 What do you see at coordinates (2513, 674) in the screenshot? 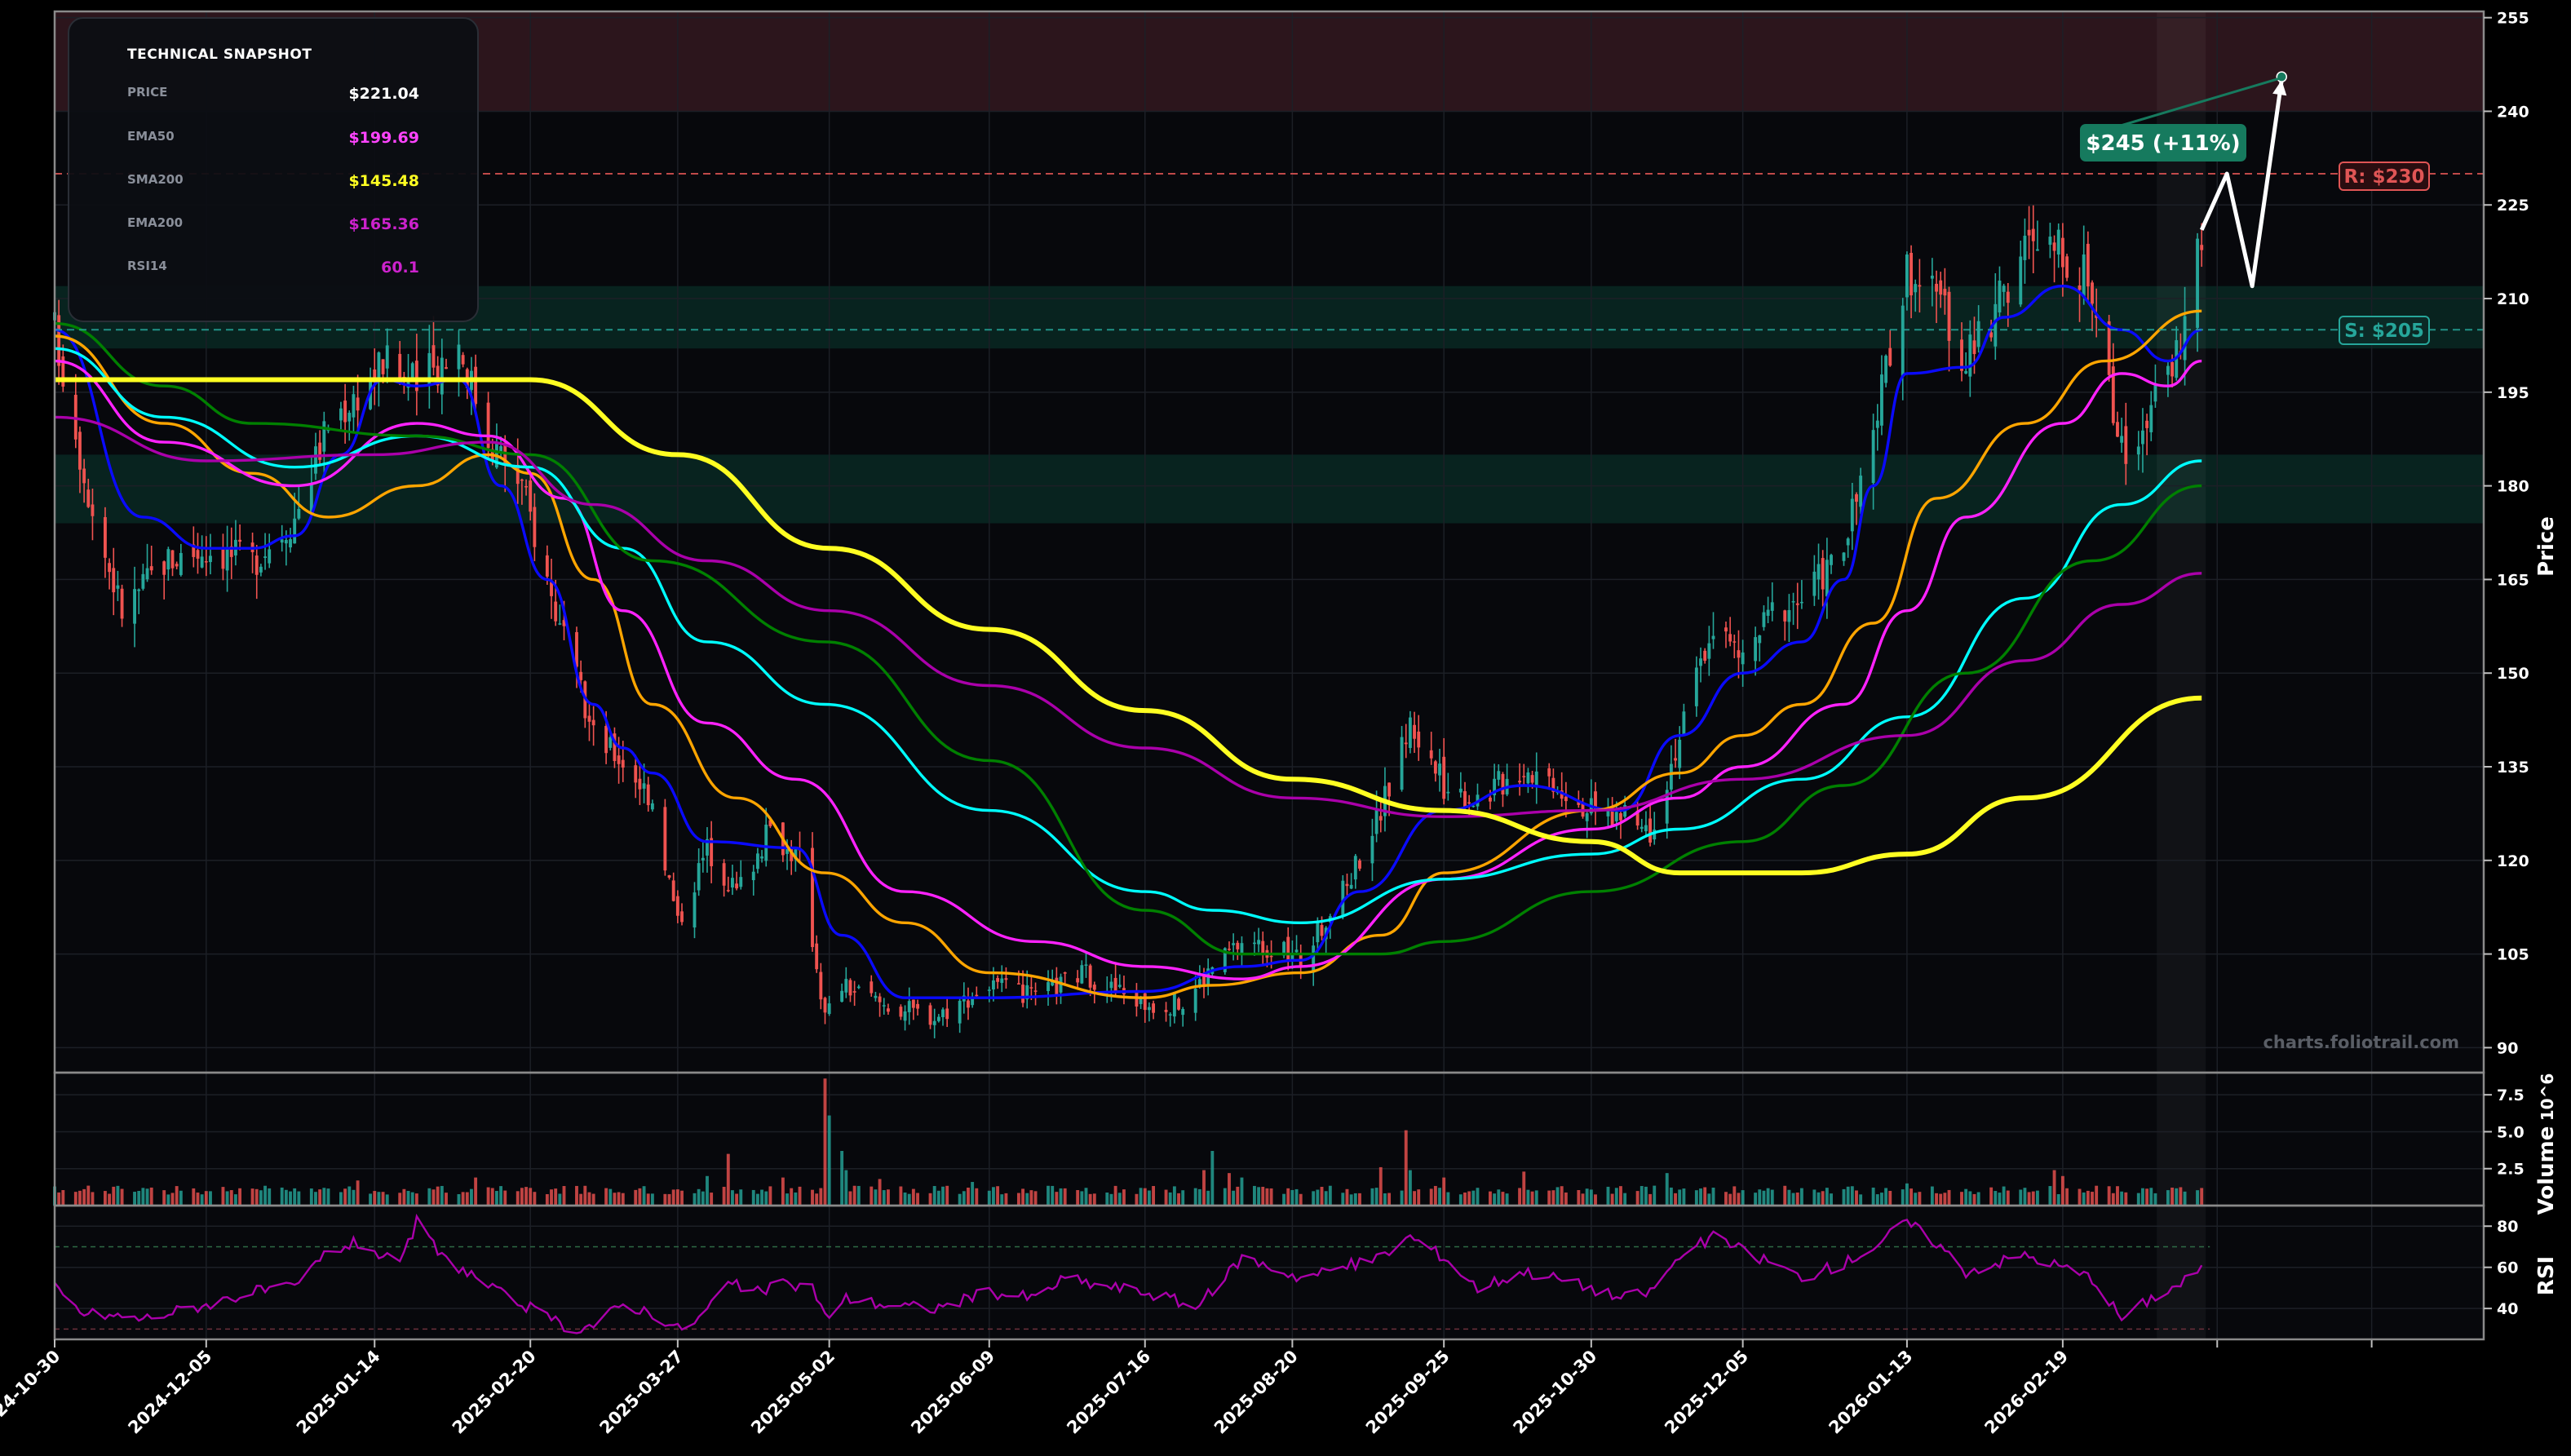
I see `price-tick-label-4: 150` at bounding box center [2513, 674].